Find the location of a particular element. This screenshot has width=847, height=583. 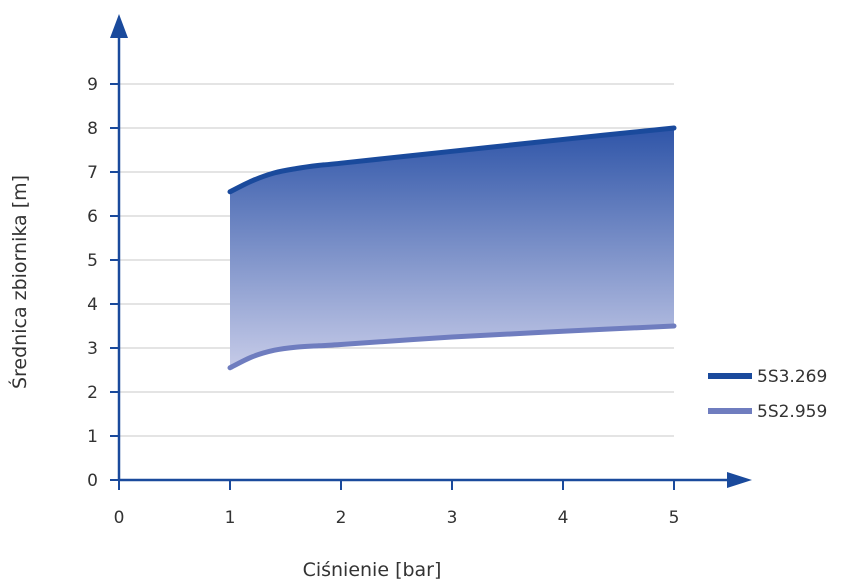

y-axis-label: Średnica zbiornika [m] is located at coordinates (19, 282).